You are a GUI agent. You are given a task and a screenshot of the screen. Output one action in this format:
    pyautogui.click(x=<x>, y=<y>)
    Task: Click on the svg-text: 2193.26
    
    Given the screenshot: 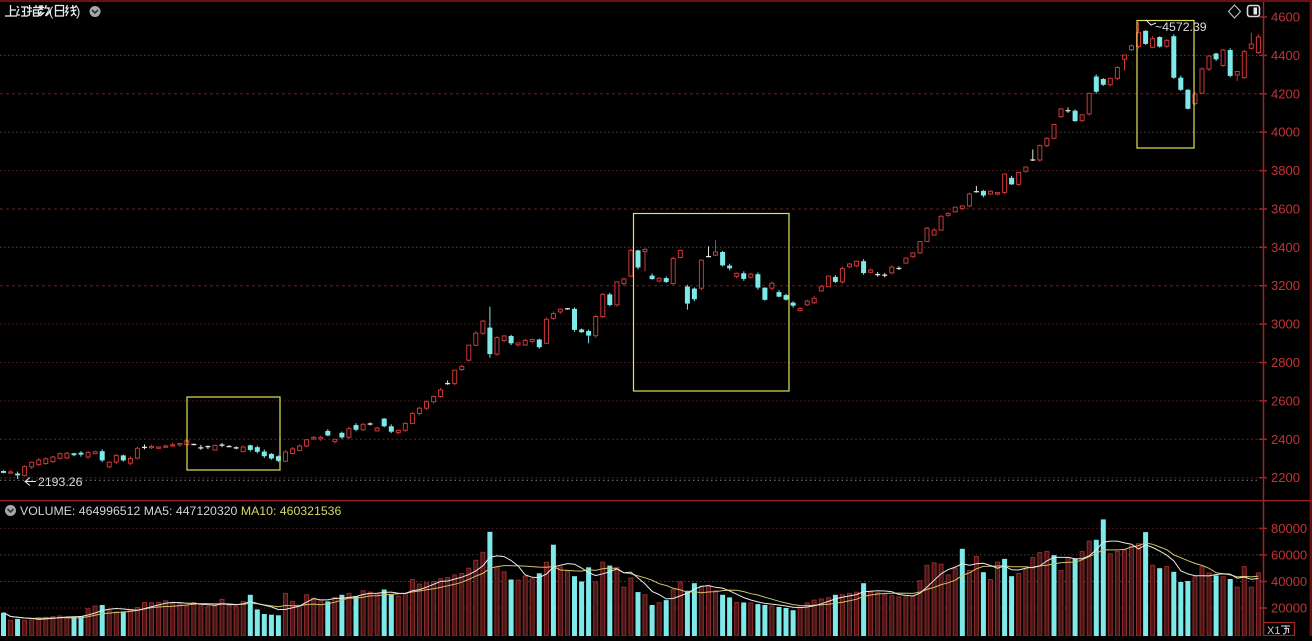 What is the action you would take?
    pyautogui.click(x=60, y=482)
    